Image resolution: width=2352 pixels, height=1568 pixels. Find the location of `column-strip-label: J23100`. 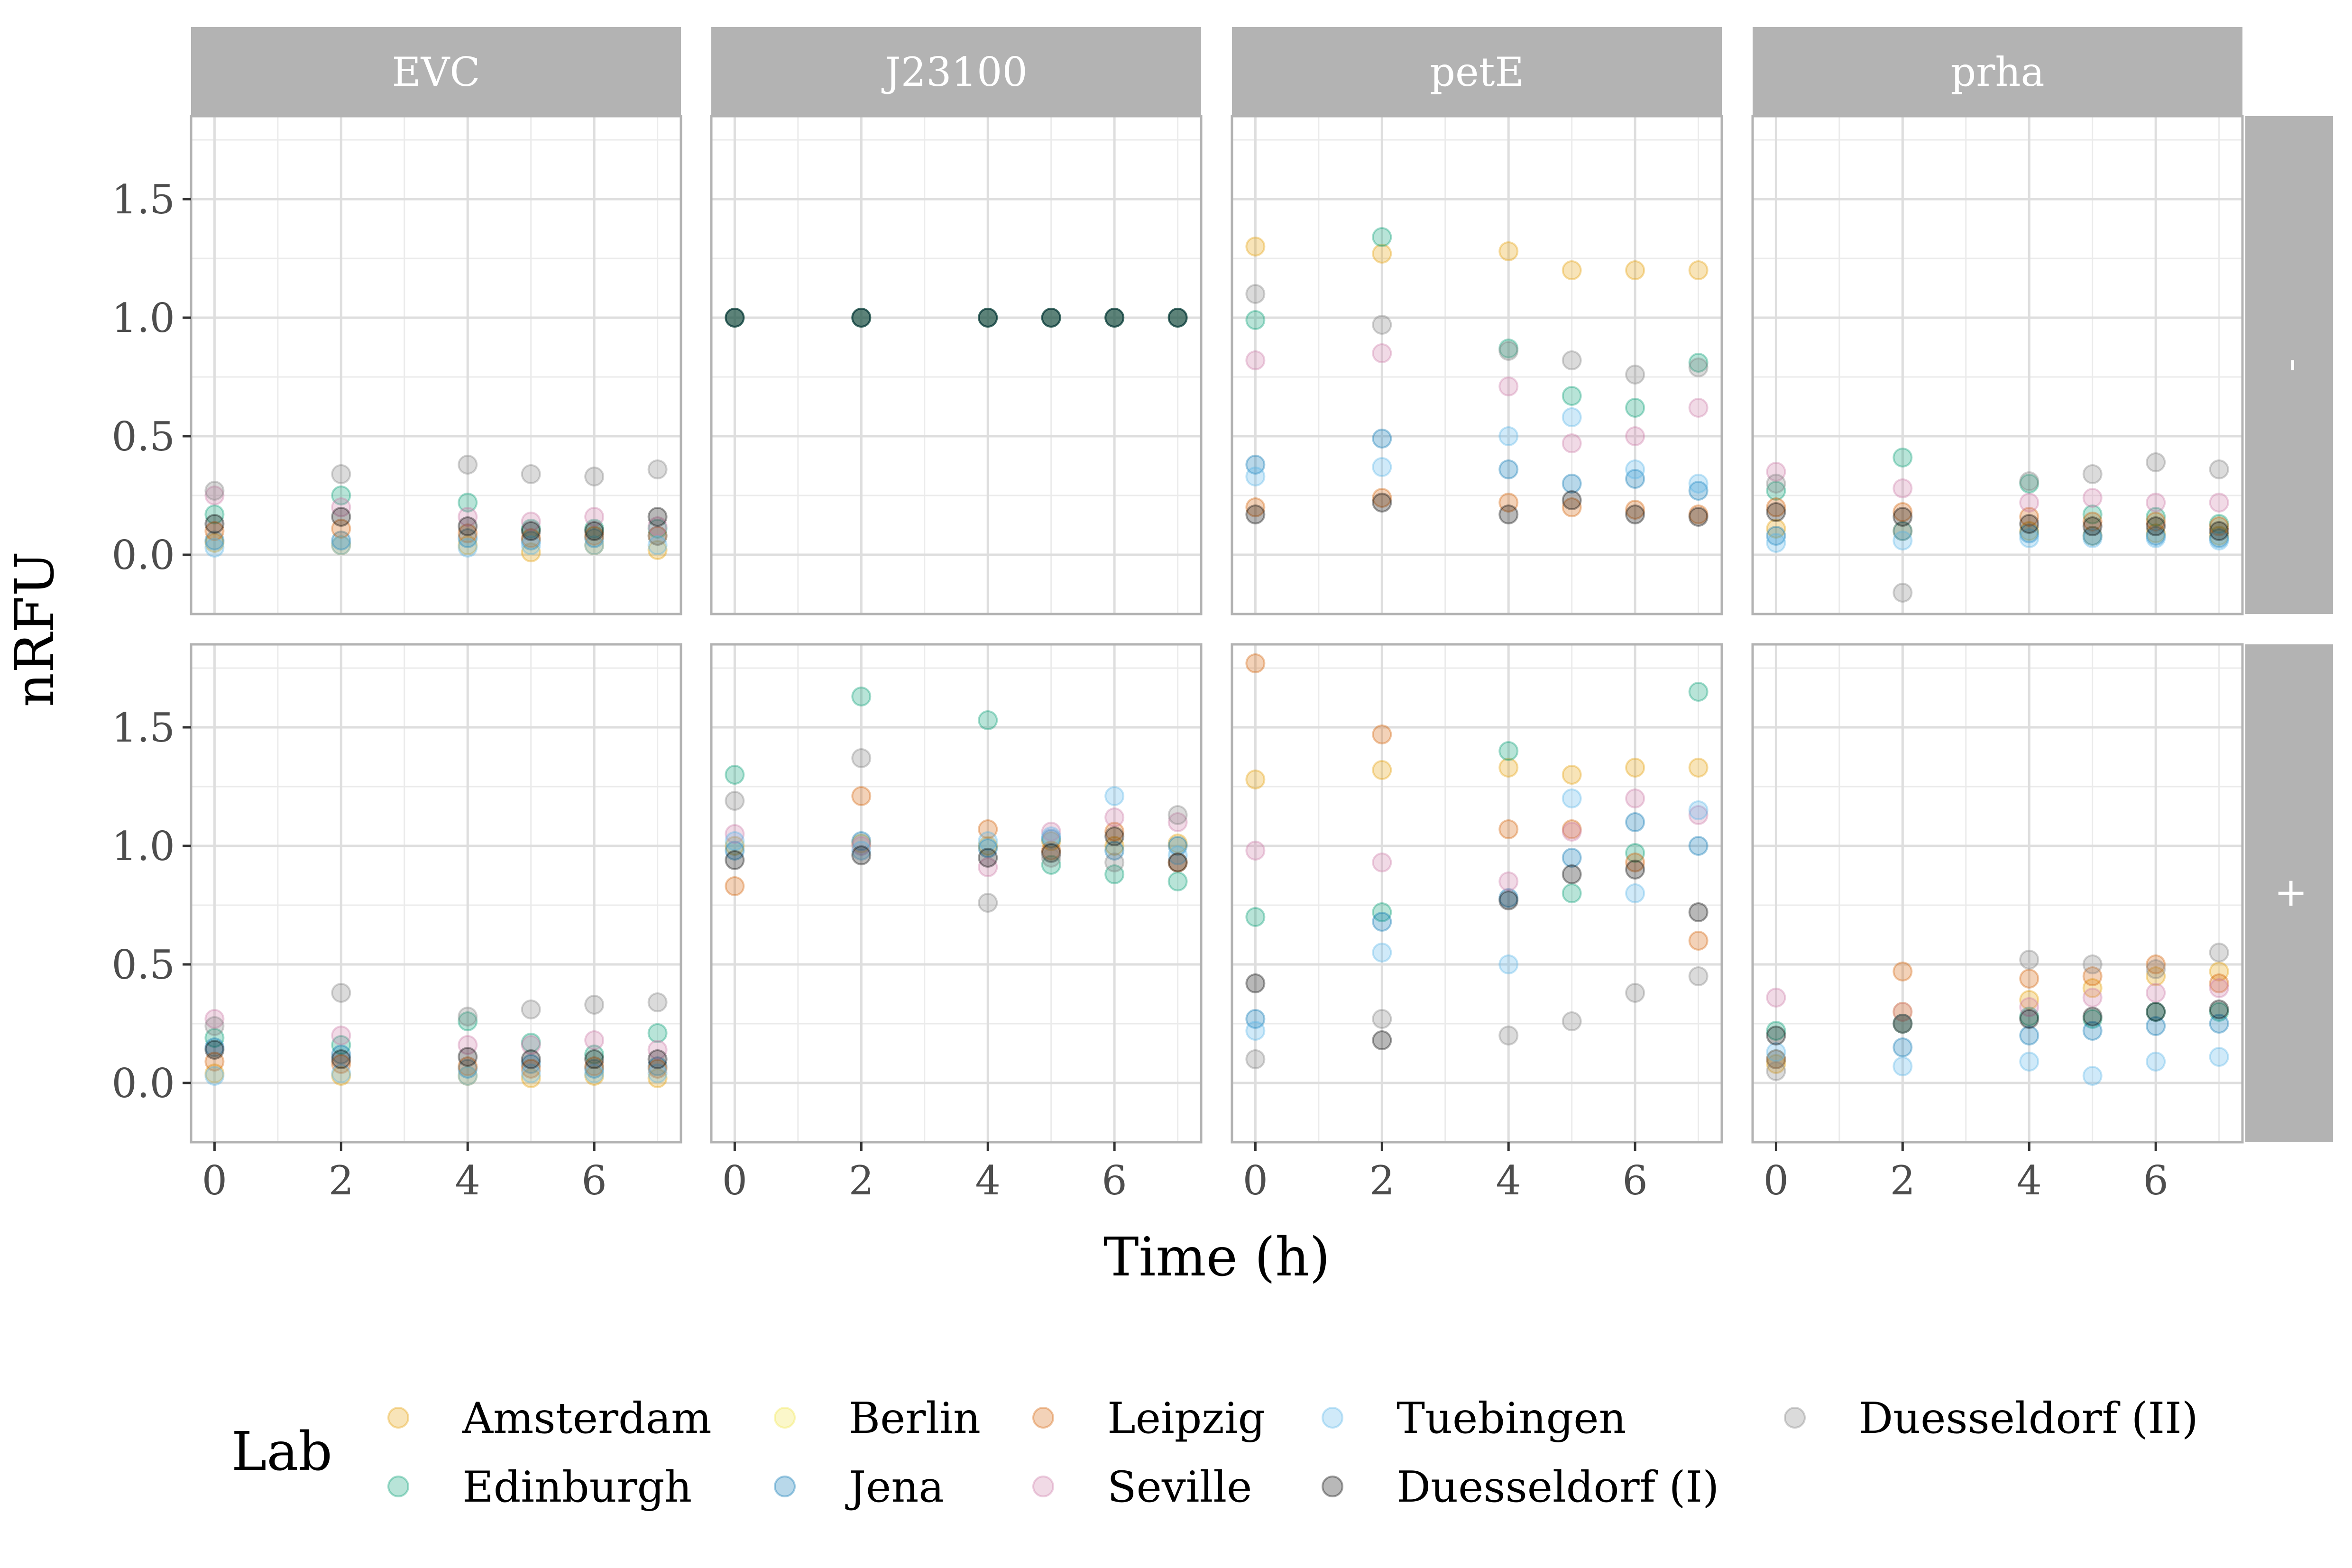

column-strip-label: J23100 is located at coordinates (954, 72).